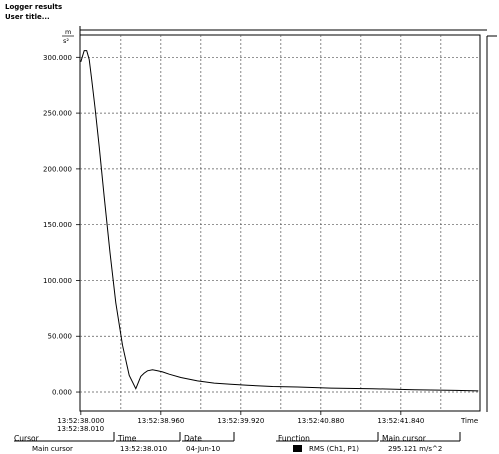 The height and width of the screenshot is (454, 499). What do you see at coordinates (240, 421) in the screenshot?
I see `x-tick-label: 13:52:39.920` at bounding box center [240, 421].